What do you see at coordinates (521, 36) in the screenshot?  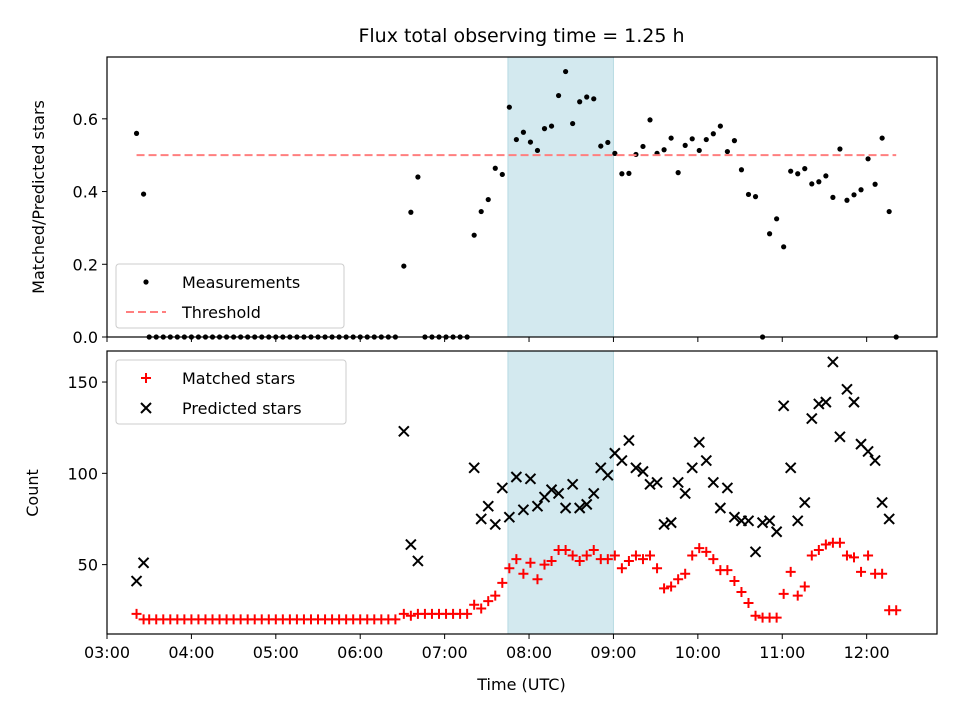 I see `chart-title: Flux total observing time = 1.25 h` at bounding box center [521, 36].